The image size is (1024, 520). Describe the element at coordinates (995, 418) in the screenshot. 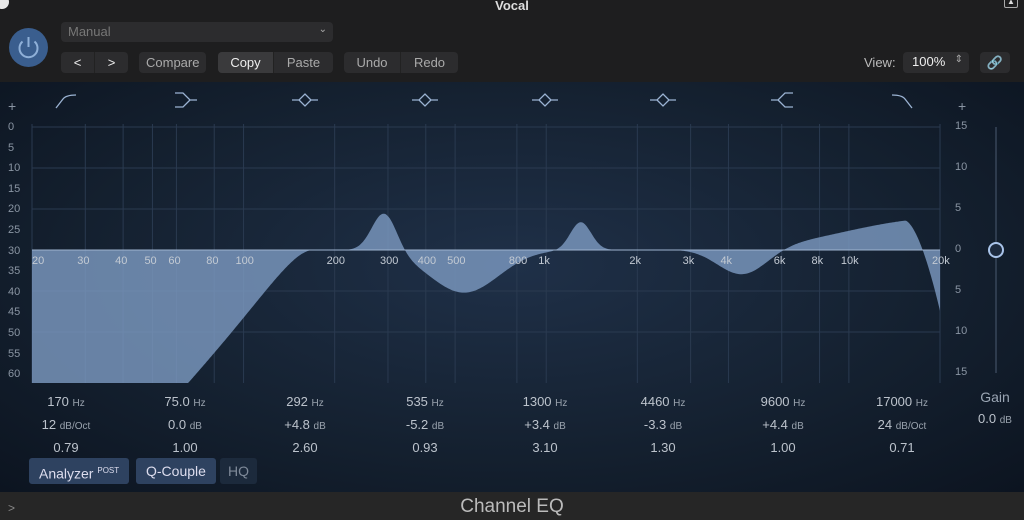

I see `gain-value: 0.0 dB` at that location.